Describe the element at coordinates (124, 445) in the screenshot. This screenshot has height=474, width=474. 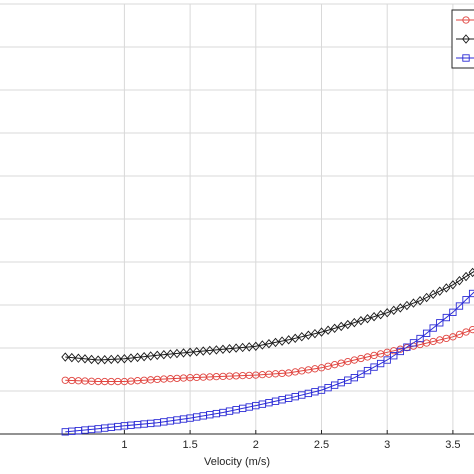
I see `x-tick-label: 1` at that location.